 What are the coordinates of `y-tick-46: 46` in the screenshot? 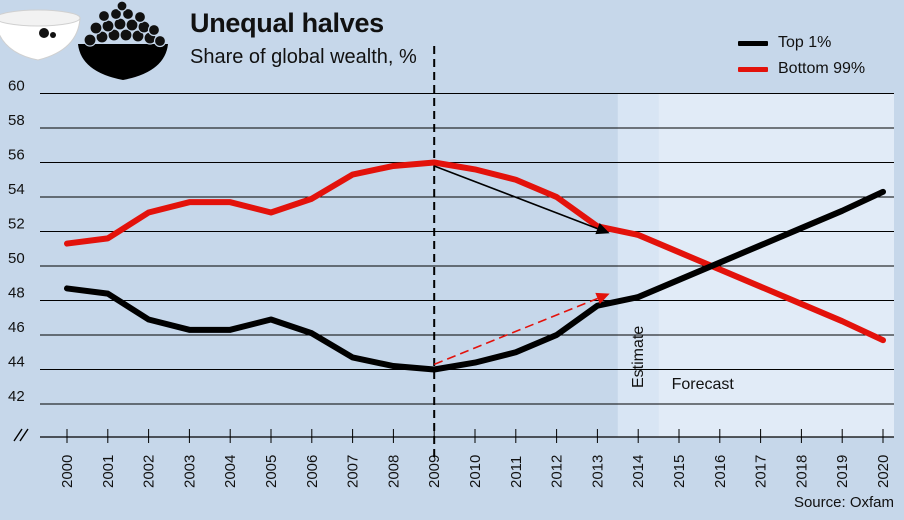 It's located at (16, 327).